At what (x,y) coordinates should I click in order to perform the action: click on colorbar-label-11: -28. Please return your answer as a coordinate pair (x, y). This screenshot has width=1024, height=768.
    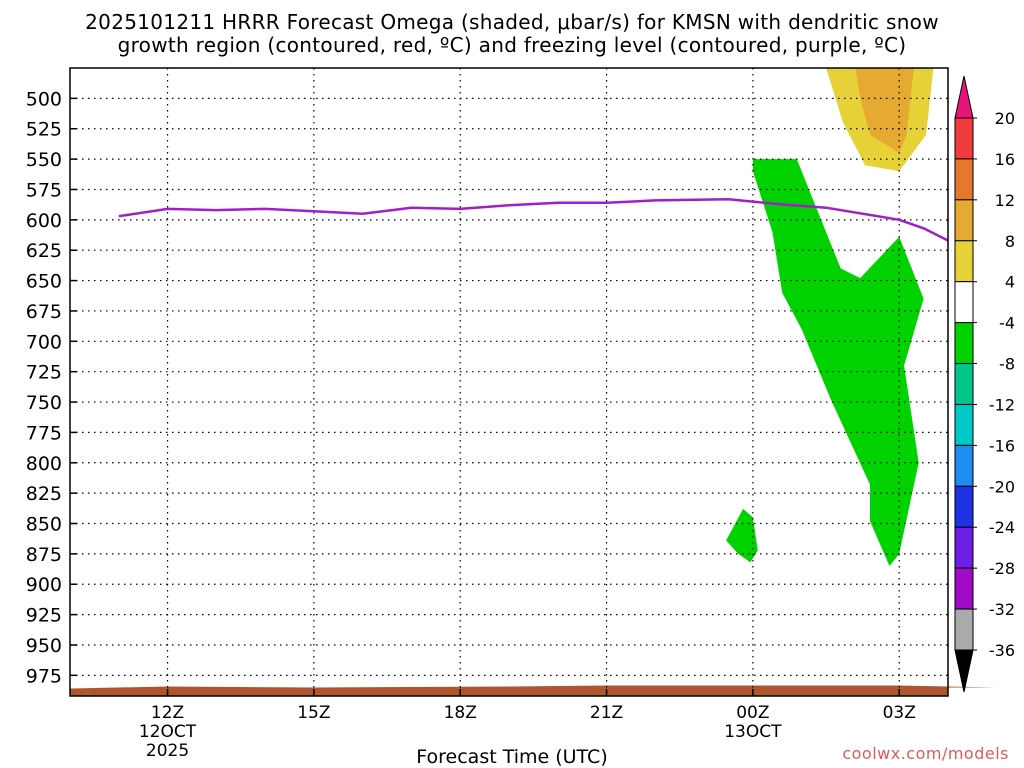
    Looking at the image, I should click on (1002, 568).